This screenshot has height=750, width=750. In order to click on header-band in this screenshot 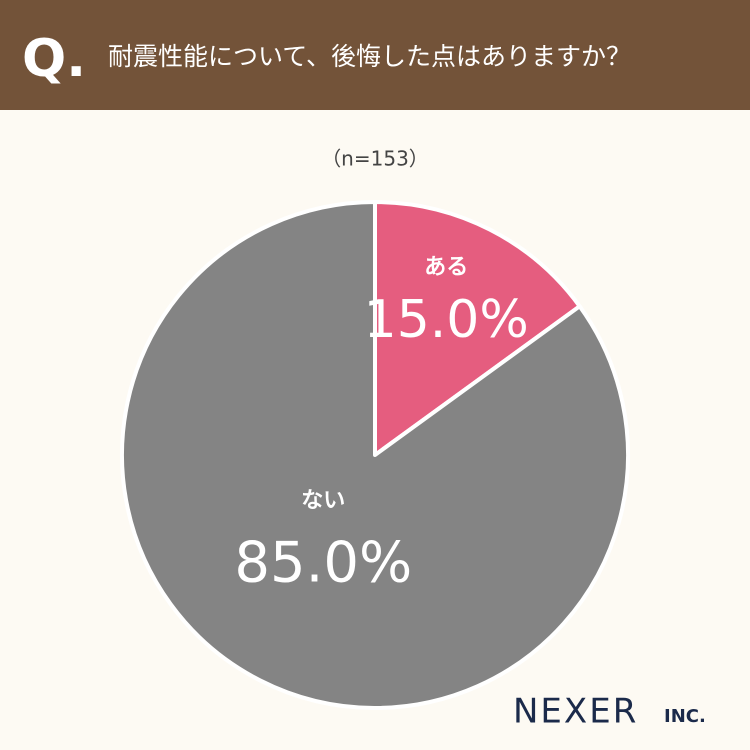, I will do `click(375, 55)`.